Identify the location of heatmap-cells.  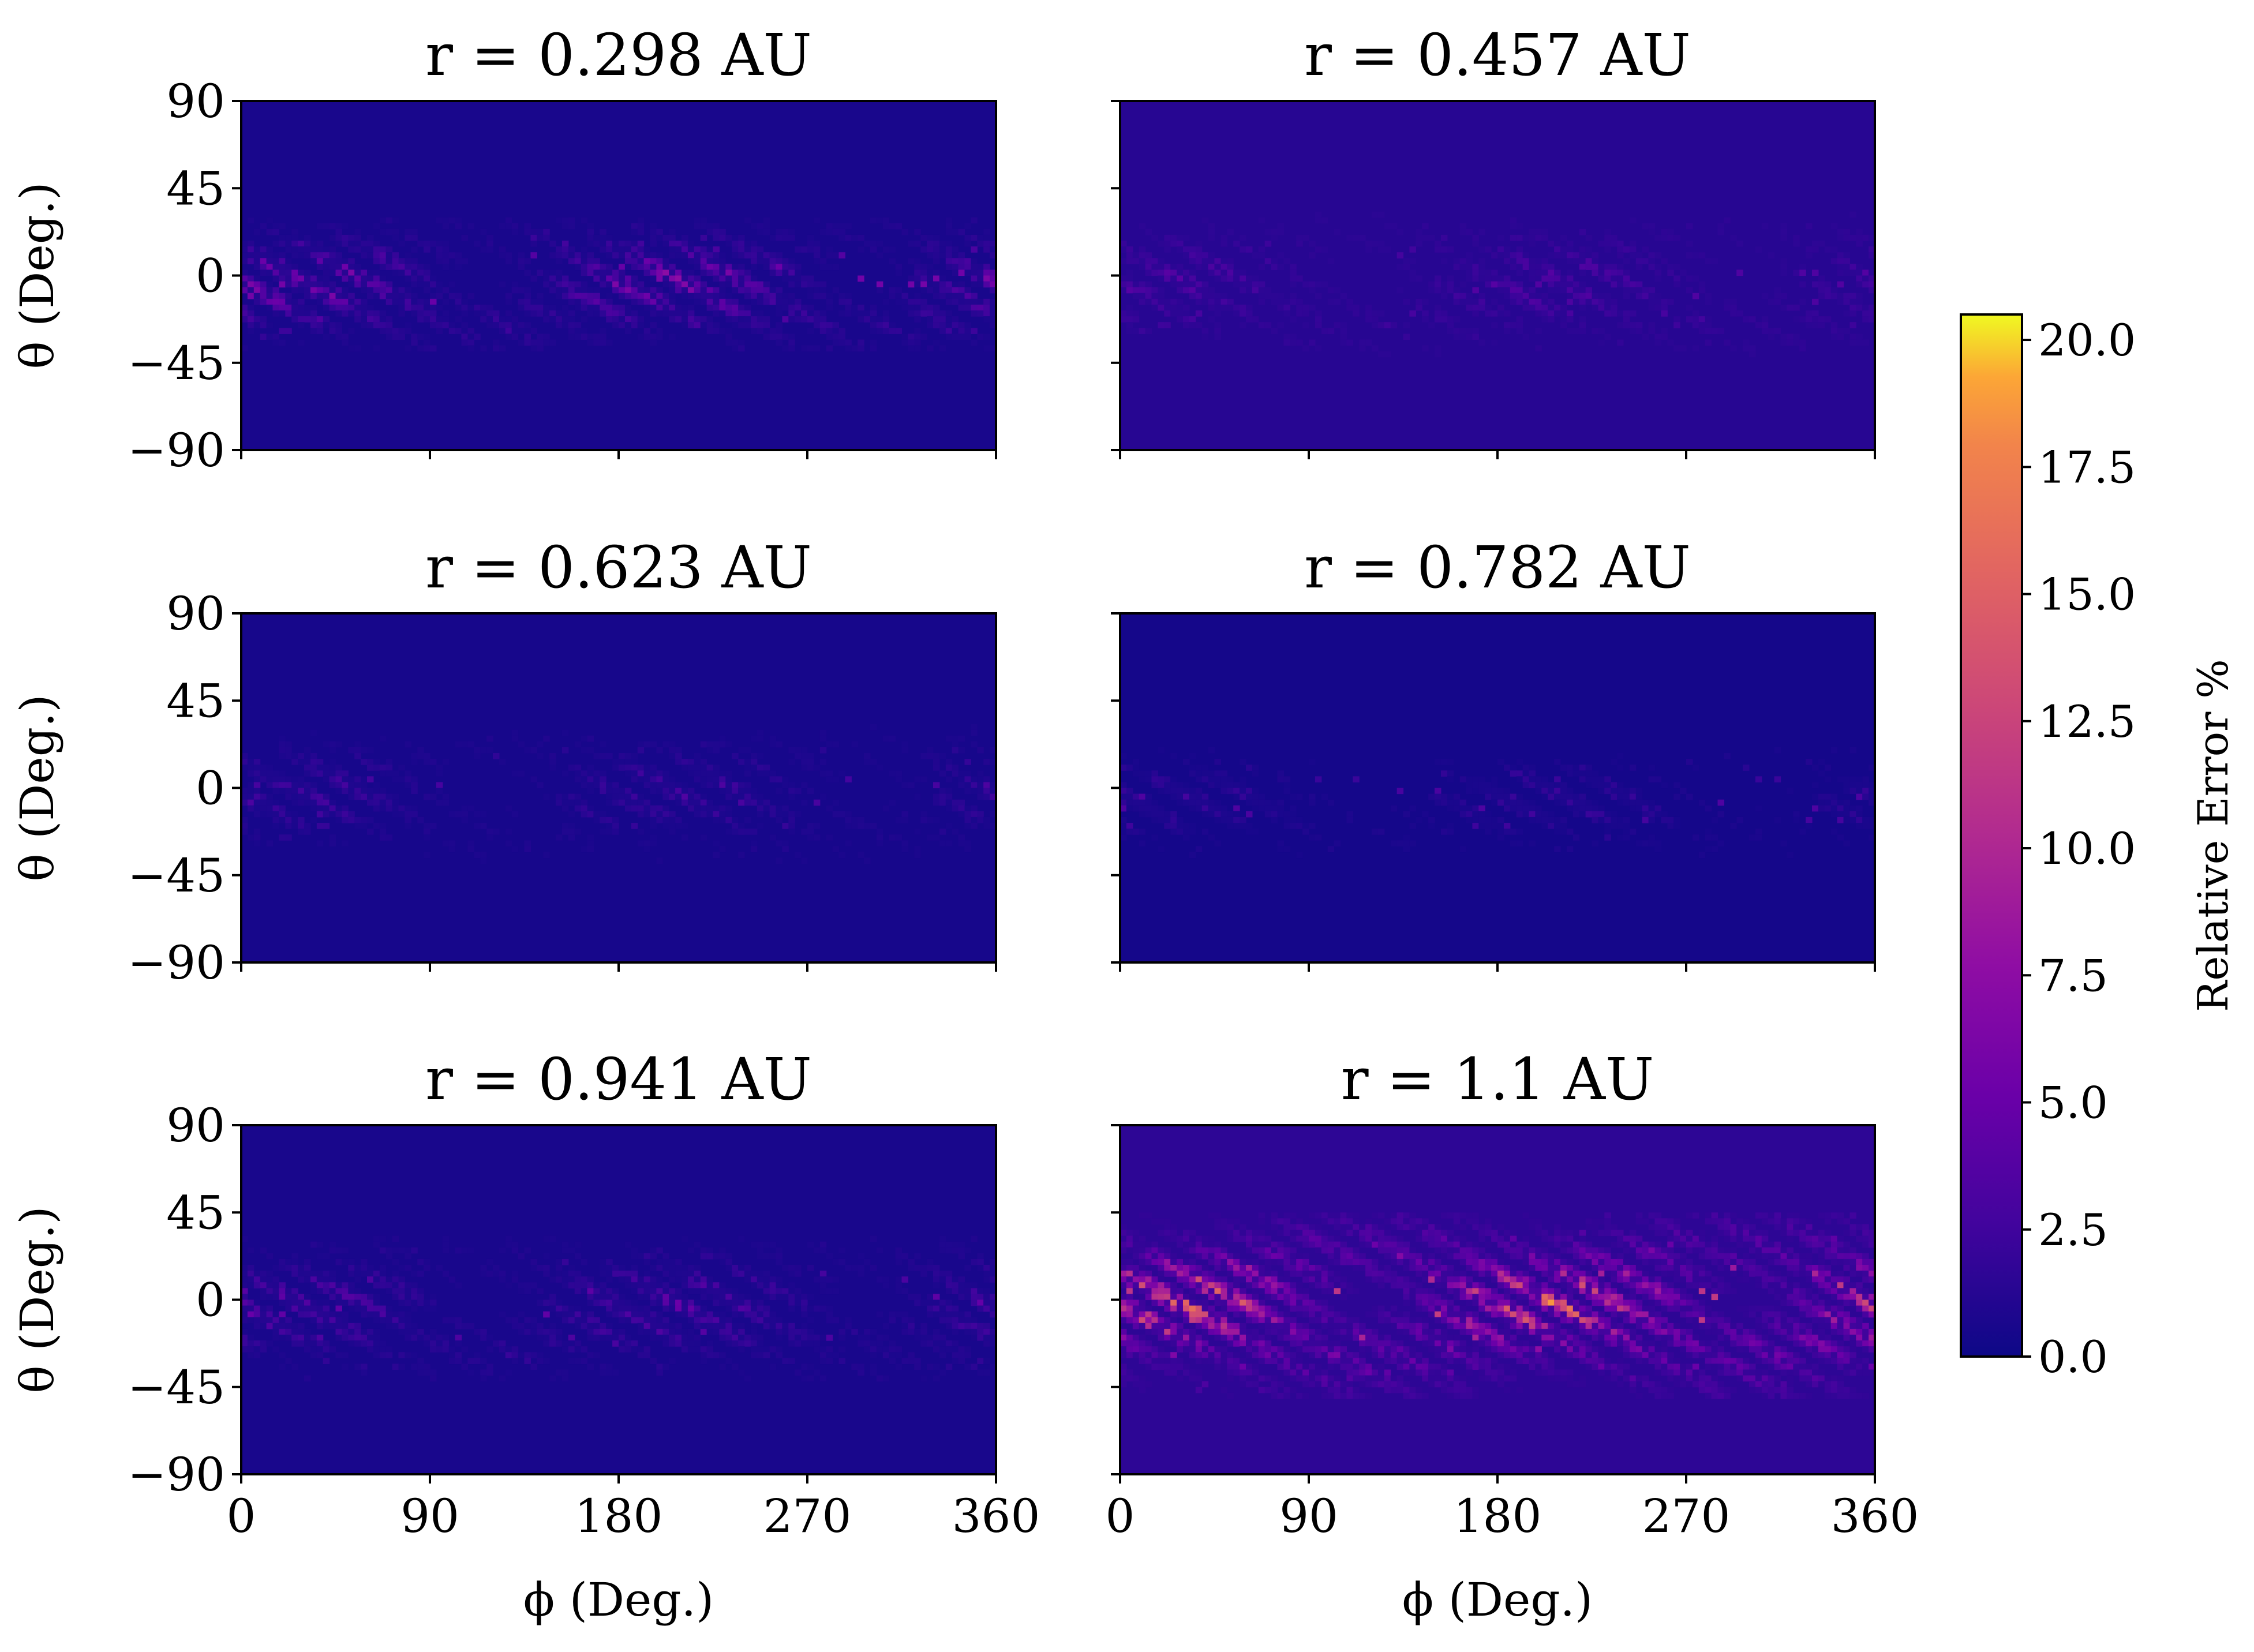
(619, 275).